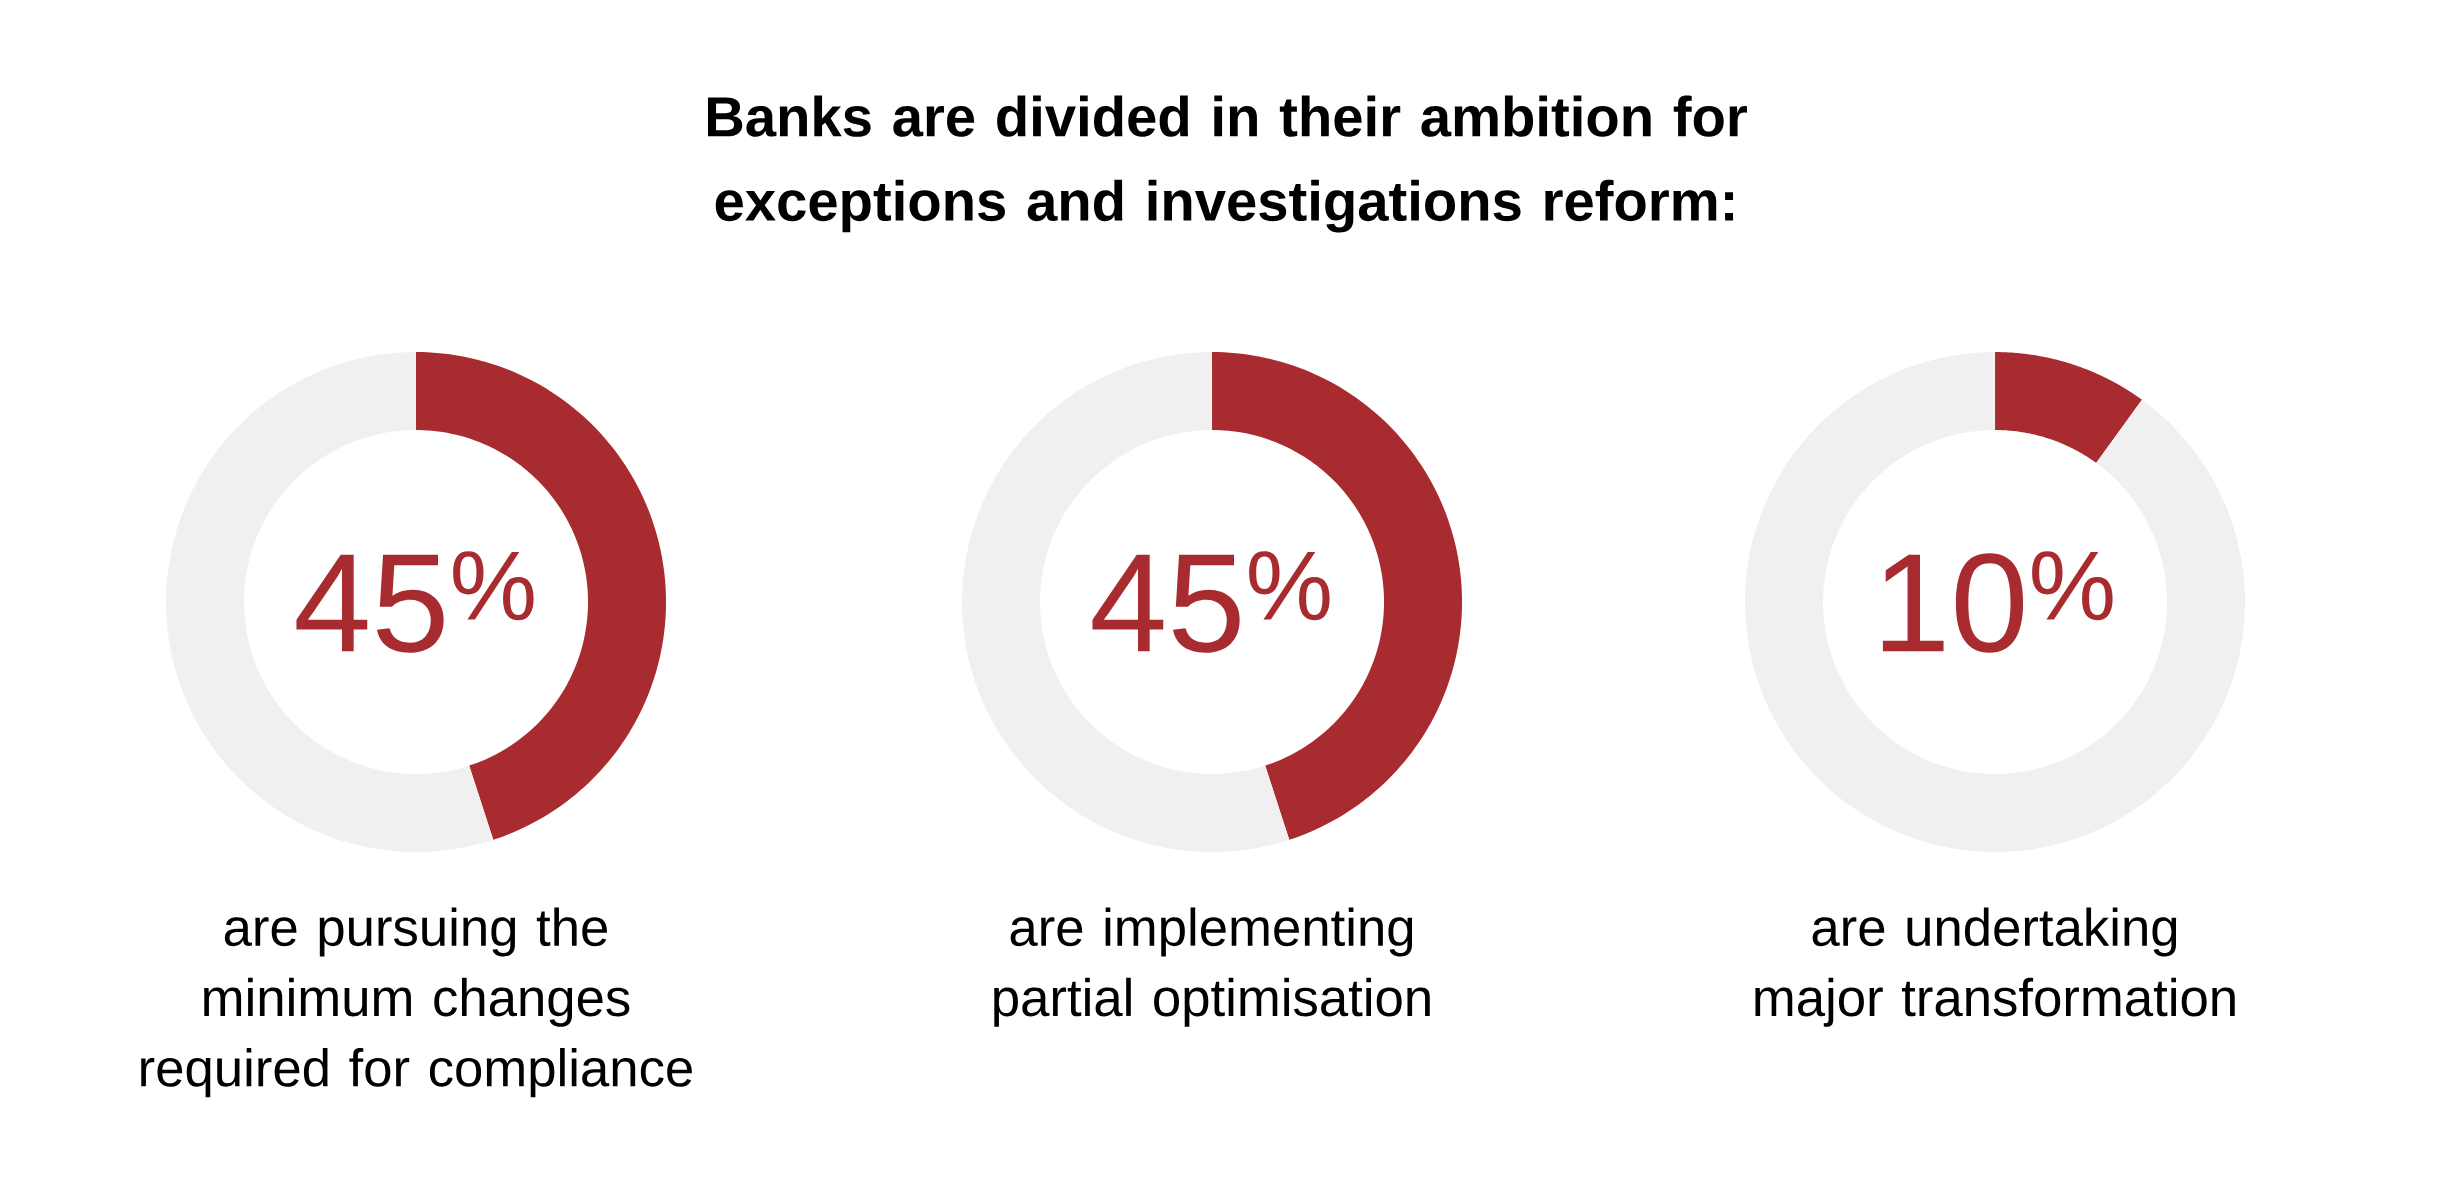 This screenshot has width=2452, height=1182. What do you see at coordinates (1227, 164) in the screenshot?
I see `text: Banks are divided in their ambition for exceptions and investigations reform:` at bounding box center [1227, 164].